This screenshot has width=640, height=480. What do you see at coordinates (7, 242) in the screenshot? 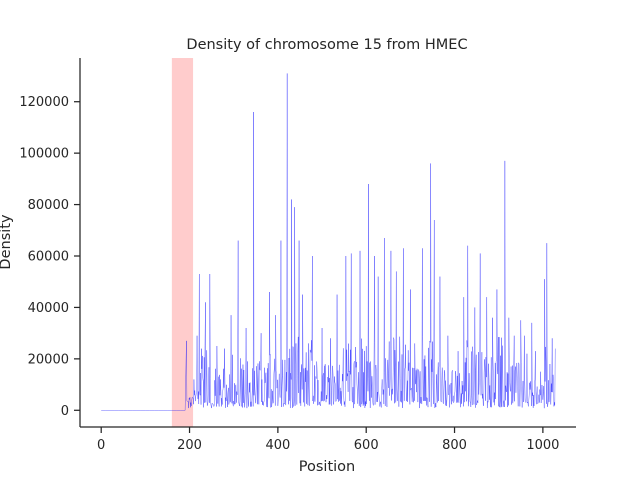
I see `y-axis-label: Density` at bounding box center [7, 242].